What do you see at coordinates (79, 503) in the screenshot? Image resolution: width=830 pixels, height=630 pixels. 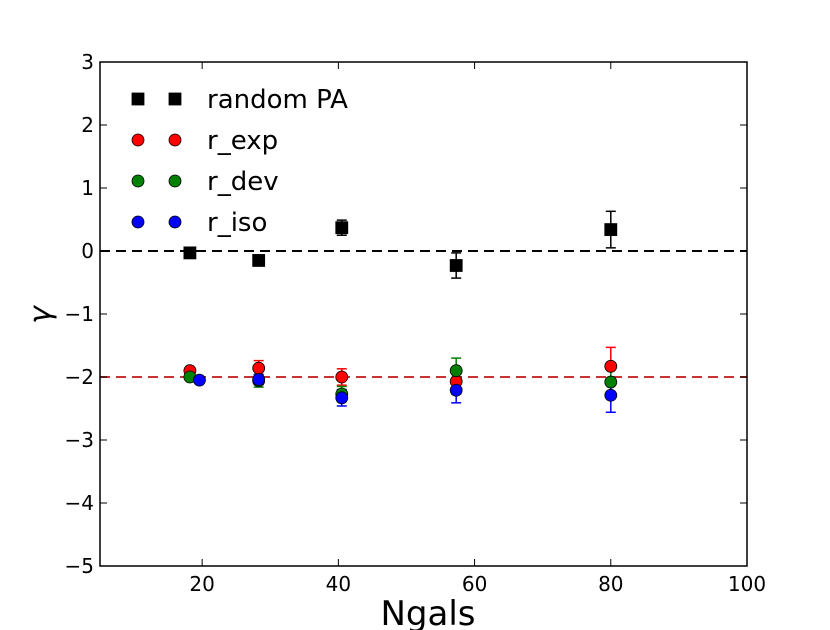 I see `y-tick-label-7: −4` at bounding box center [79, 503].